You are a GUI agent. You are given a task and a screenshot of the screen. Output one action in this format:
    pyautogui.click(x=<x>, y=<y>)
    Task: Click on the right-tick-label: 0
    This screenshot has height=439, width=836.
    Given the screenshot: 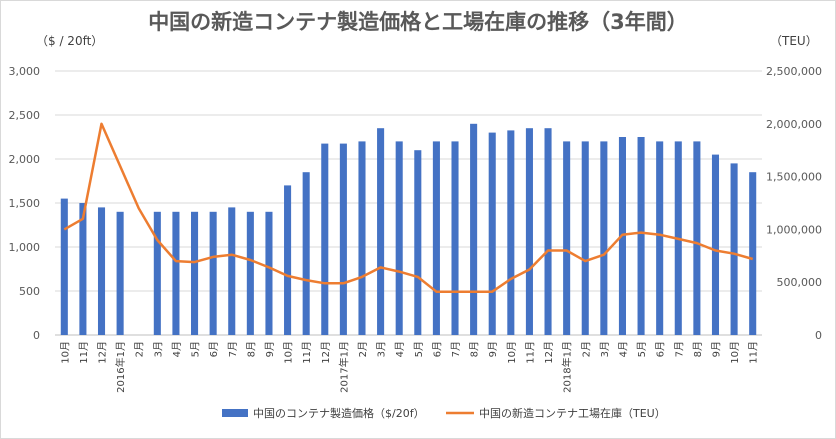 What is the action you would take?
    pyautogui.click(x=818, y=335)
    